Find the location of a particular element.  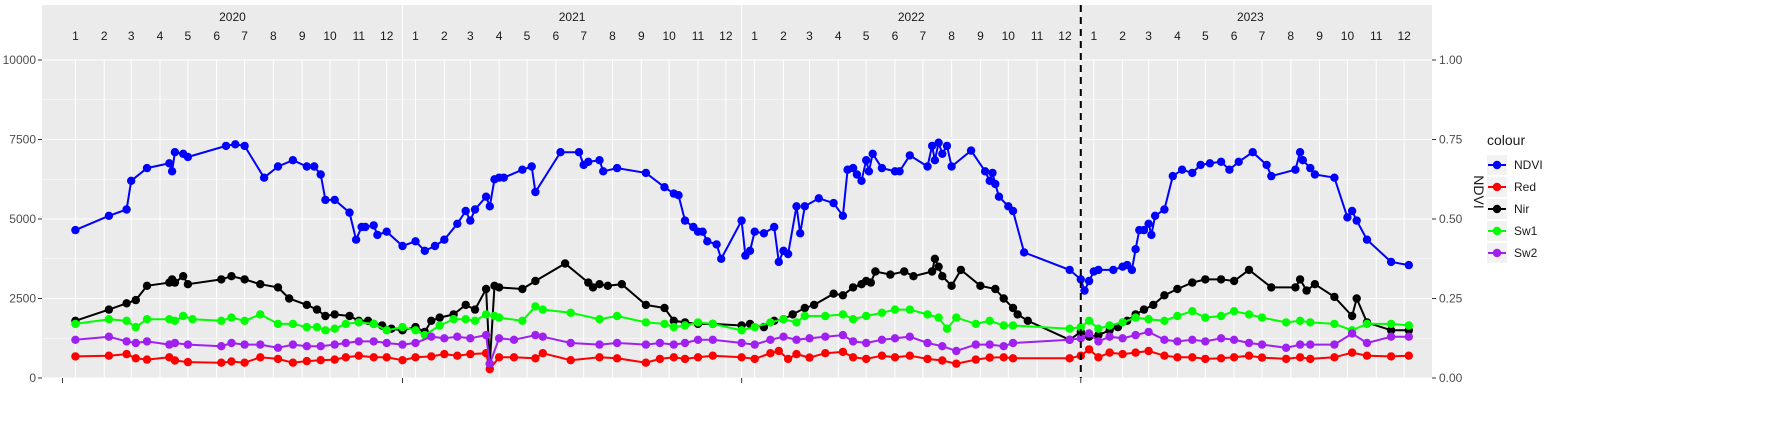

month-label: 7 is located at coordinates (922, 36).